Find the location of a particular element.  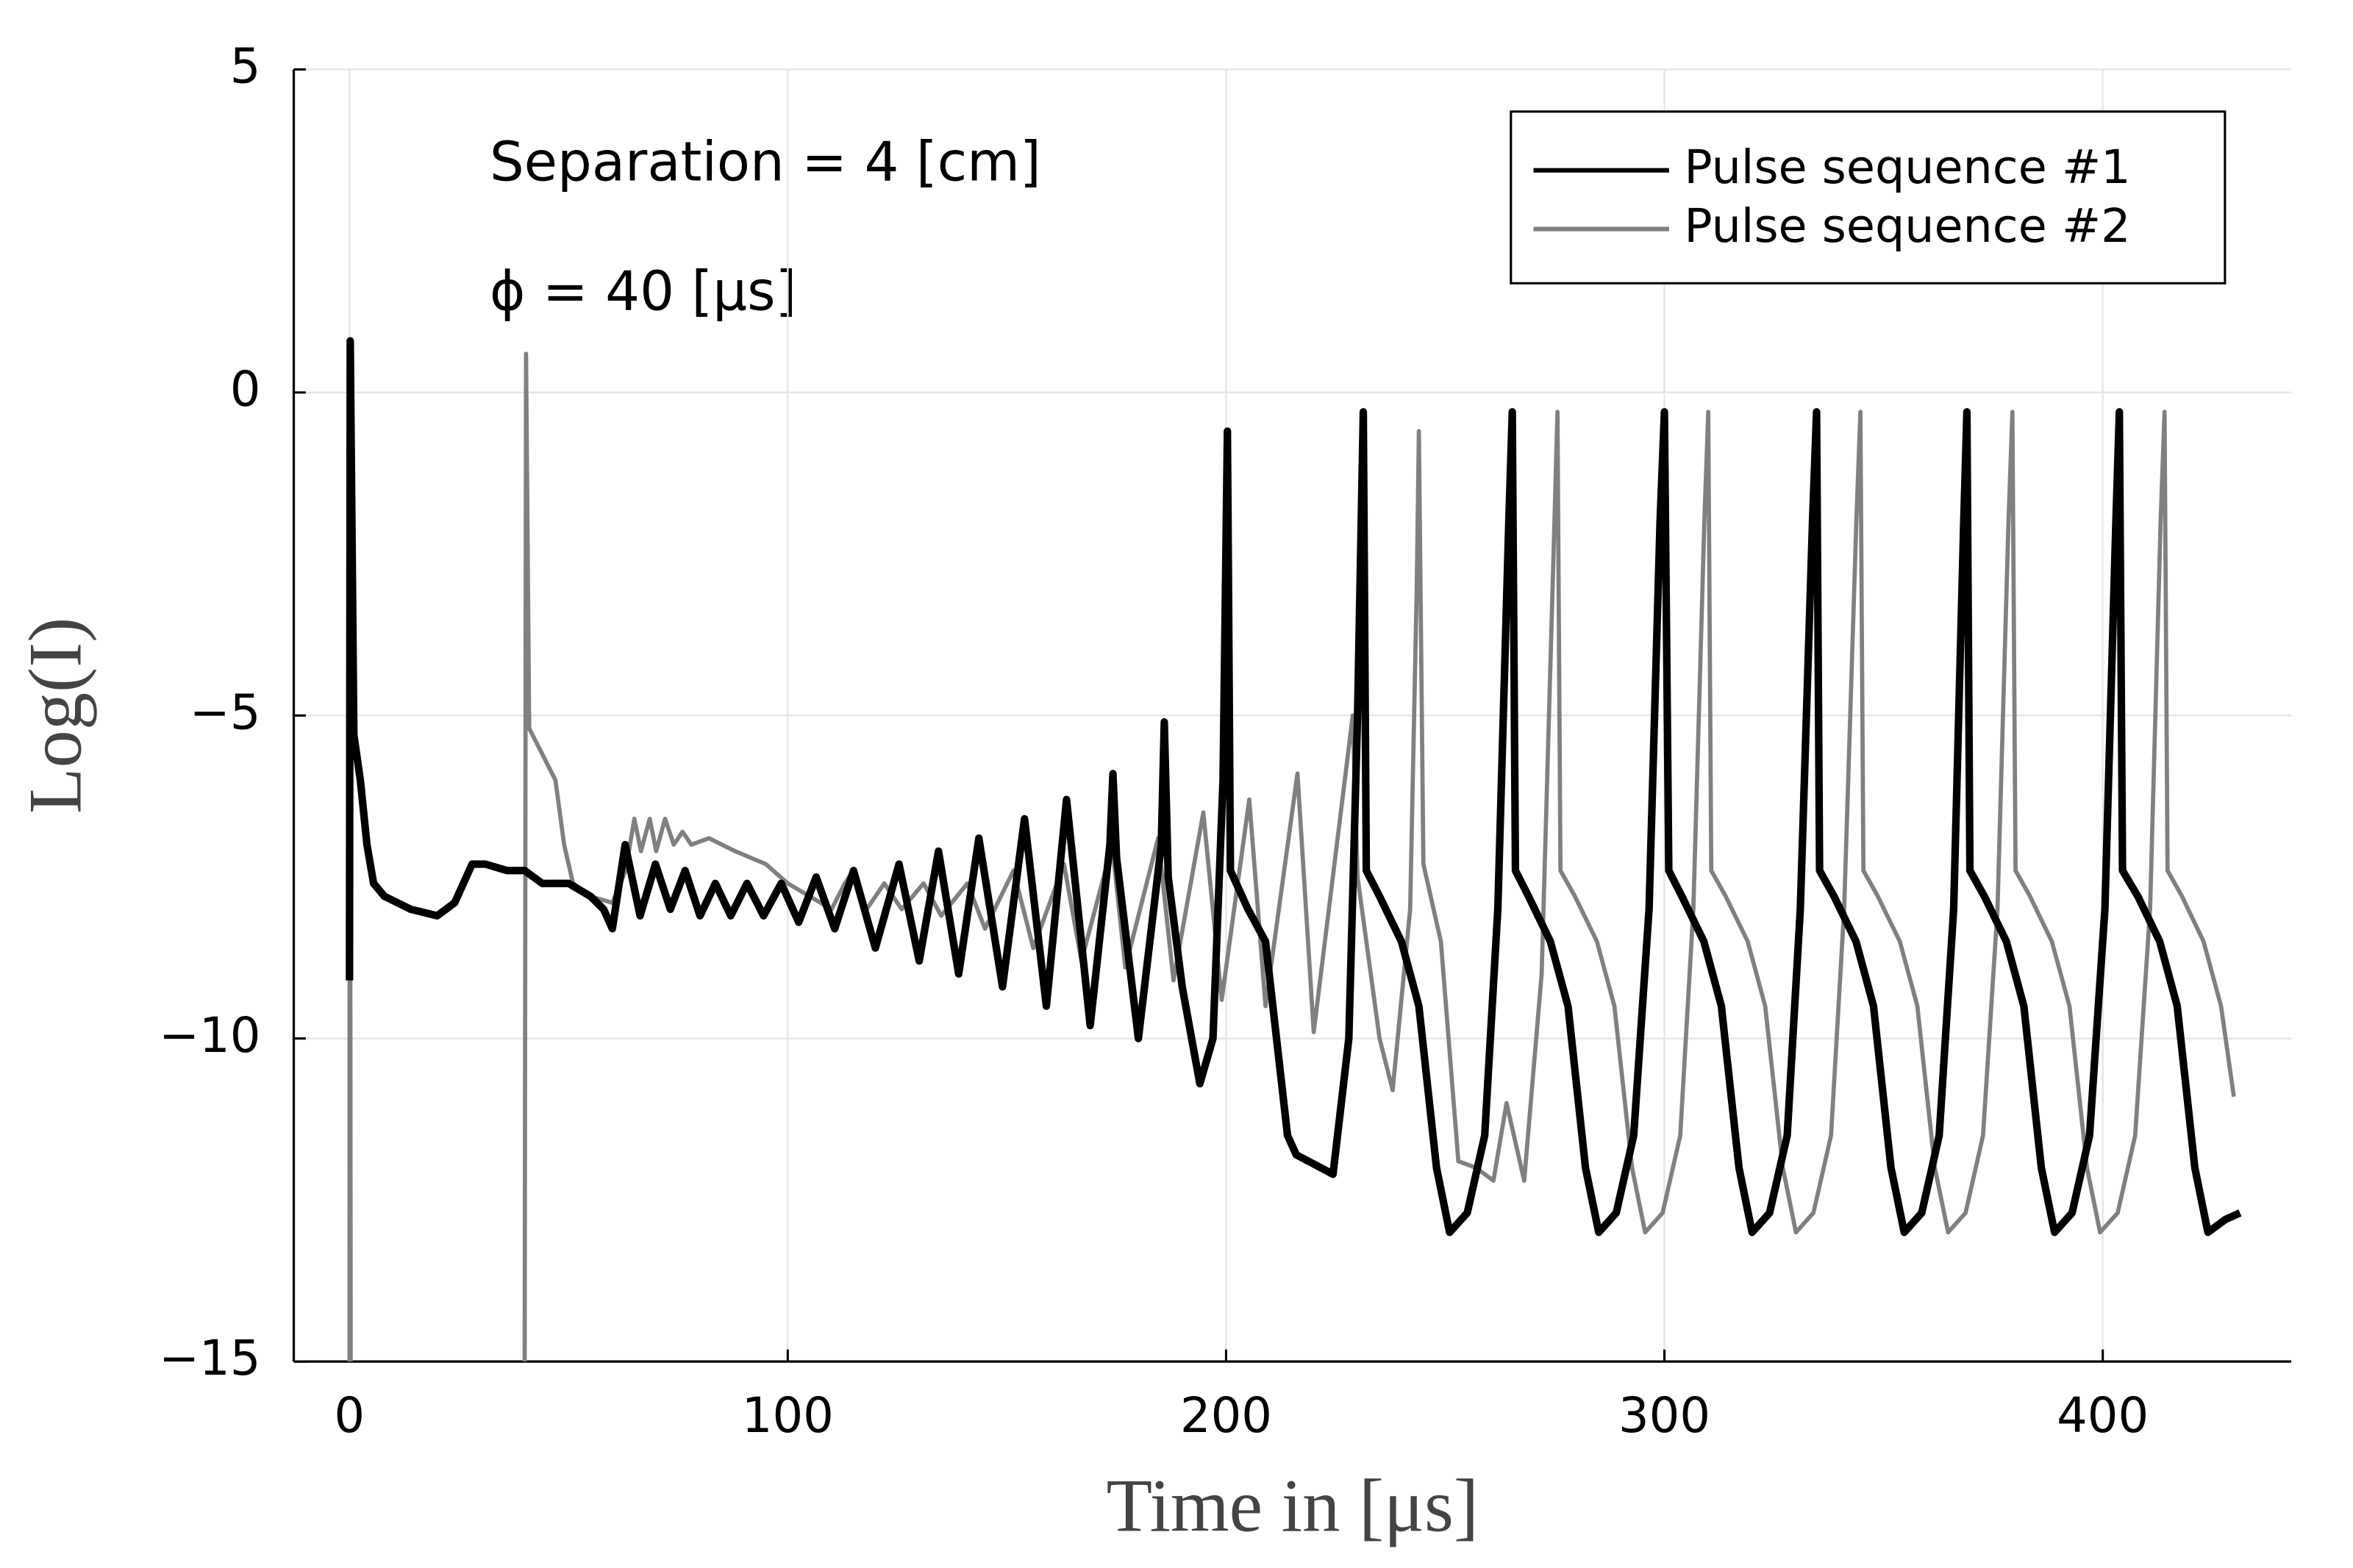

x-tick-label: 200 is located at coordinates (1226, 1416).